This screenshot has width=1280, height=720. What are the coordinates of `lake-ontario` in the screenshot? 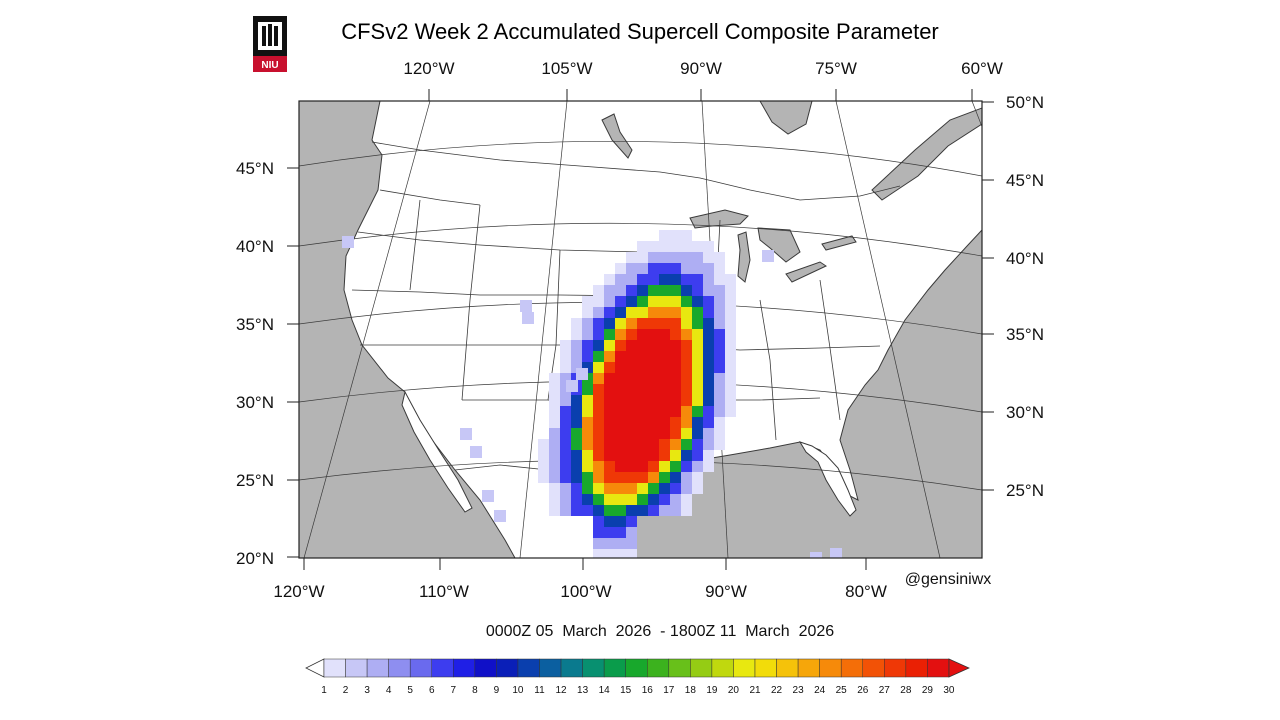 It's located at (839, 243).